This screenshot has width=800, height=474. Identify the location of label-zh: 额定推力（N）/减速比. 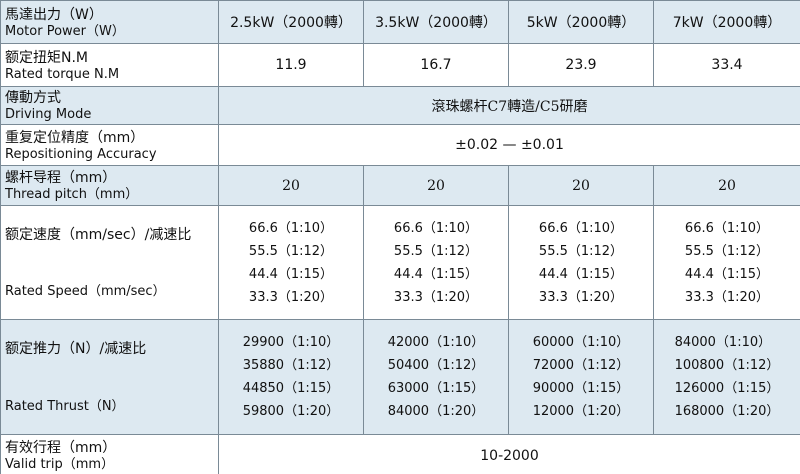
(76, 349).